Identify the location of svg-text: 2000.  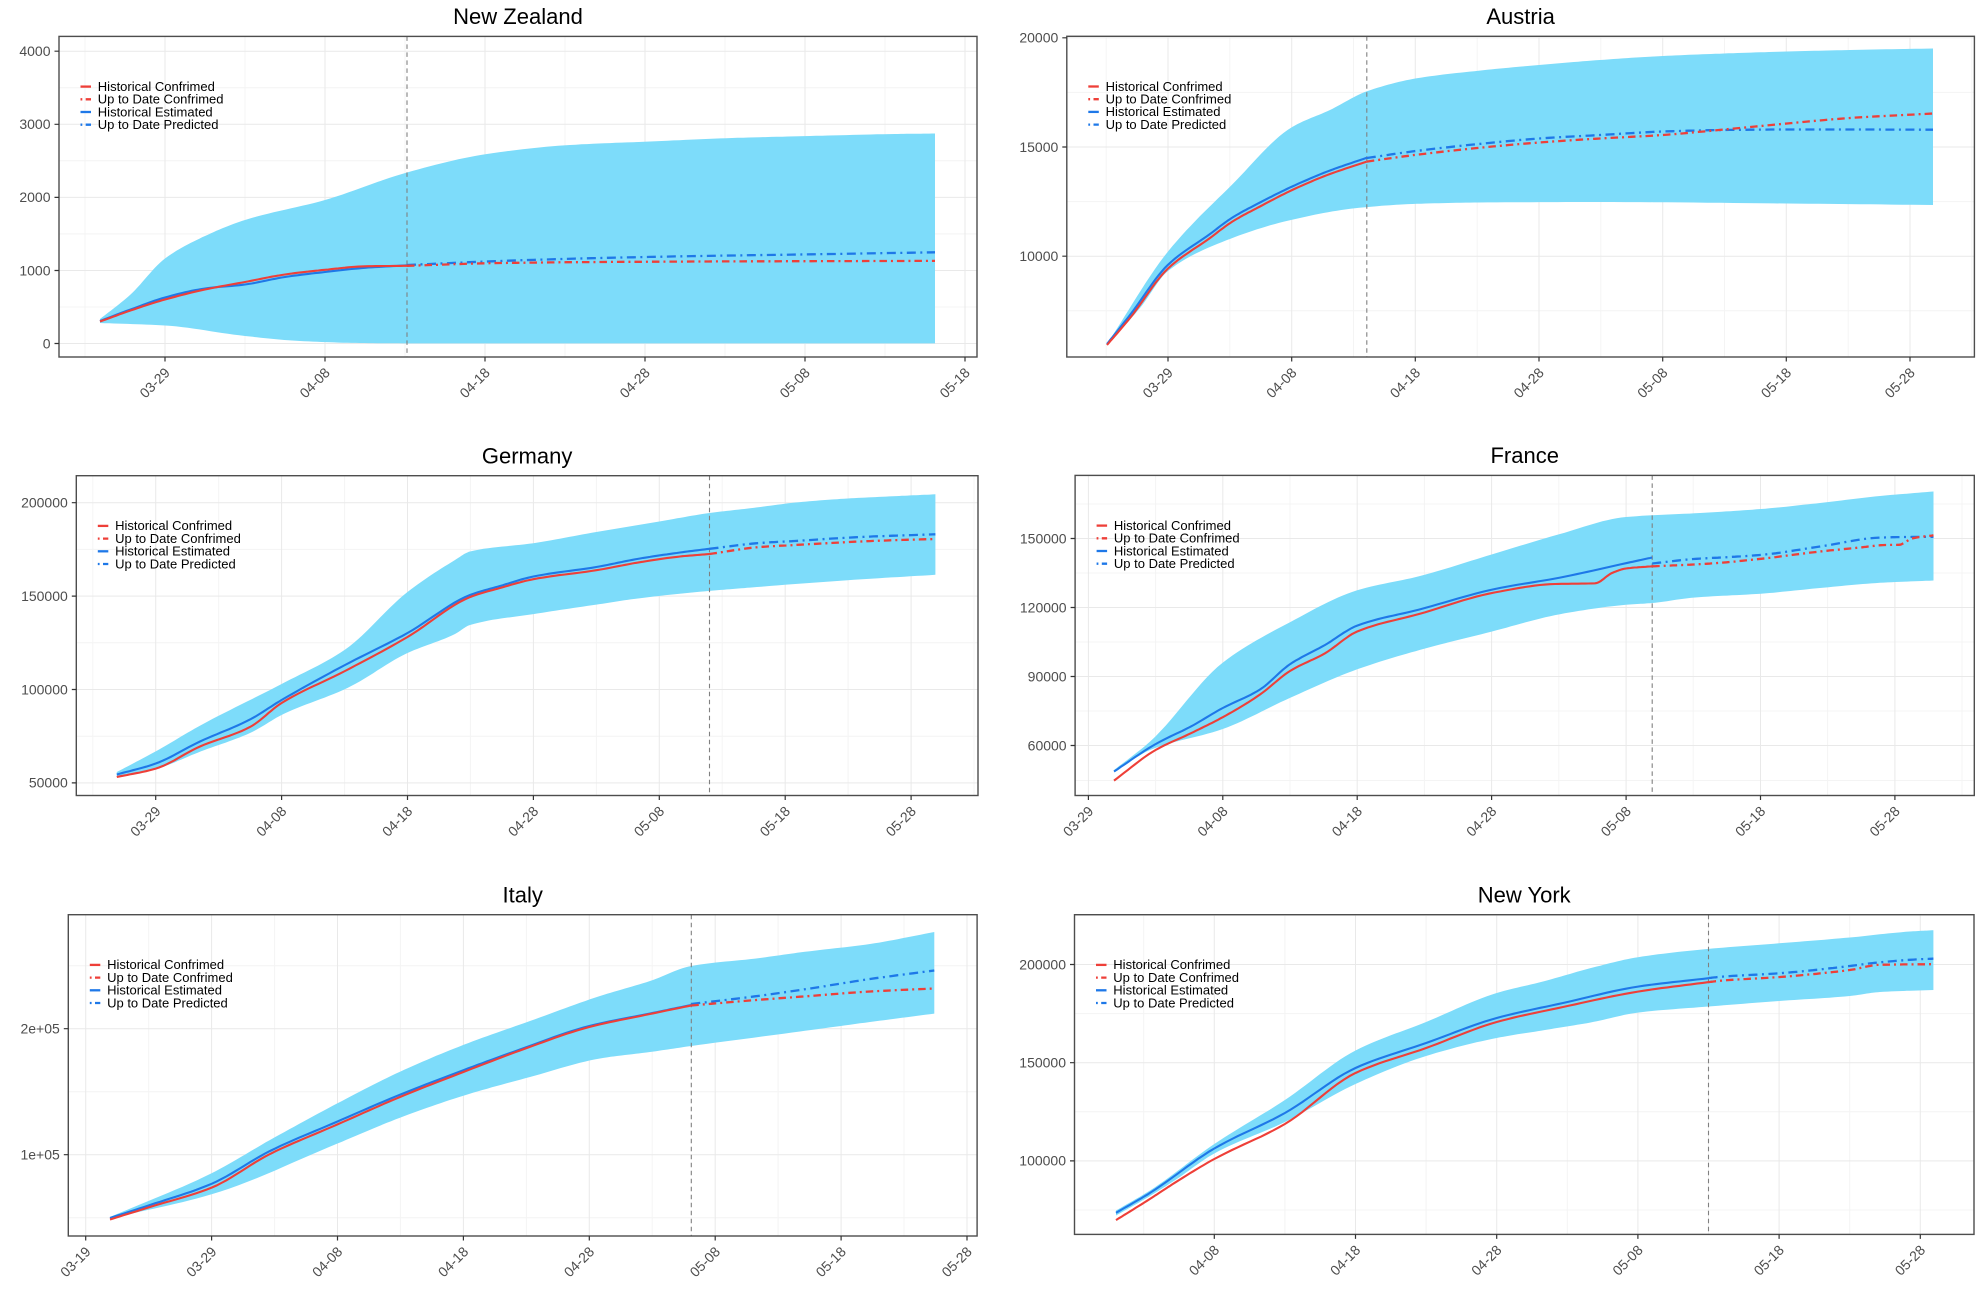
(34, 197).